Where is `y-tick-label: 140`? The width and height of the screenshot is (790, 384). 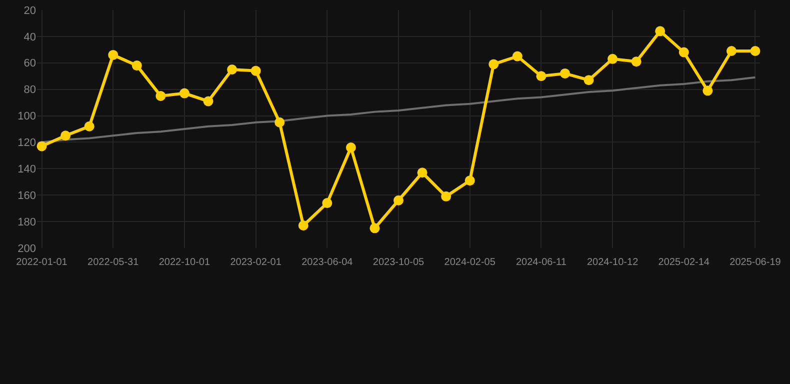 y-tick-label: 140 is located at coordinates (27, 170).